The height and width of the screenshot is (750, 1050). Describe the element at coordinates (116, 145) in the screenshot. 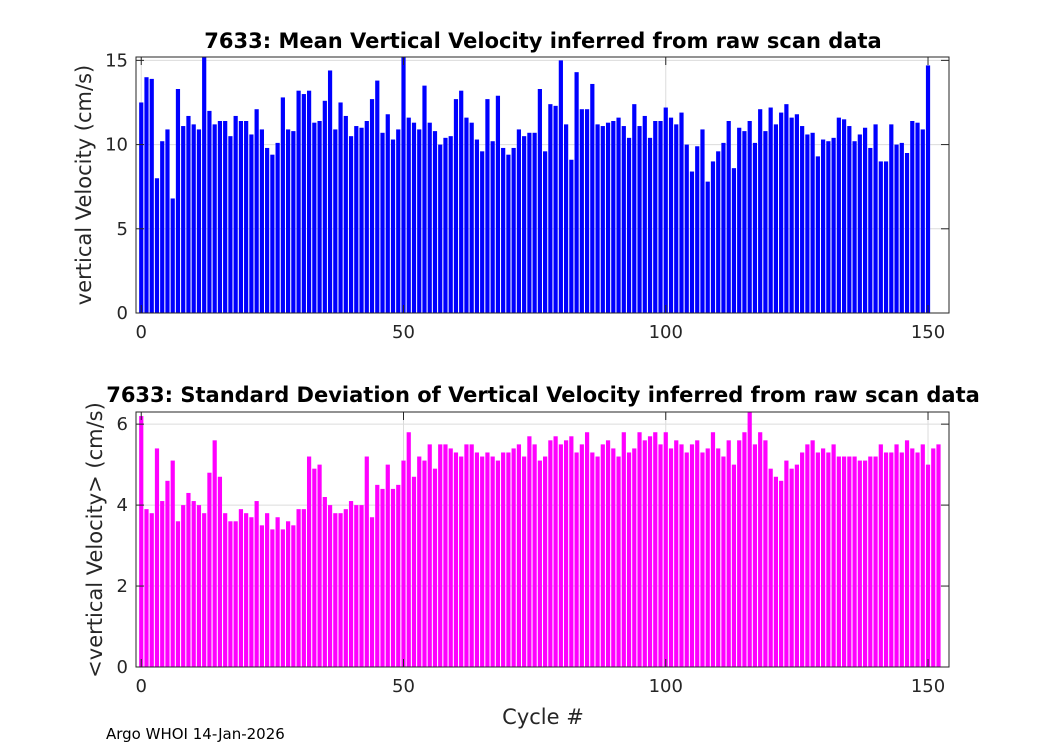

I see `mean-velocity-y-tick-label: 10` at that location.